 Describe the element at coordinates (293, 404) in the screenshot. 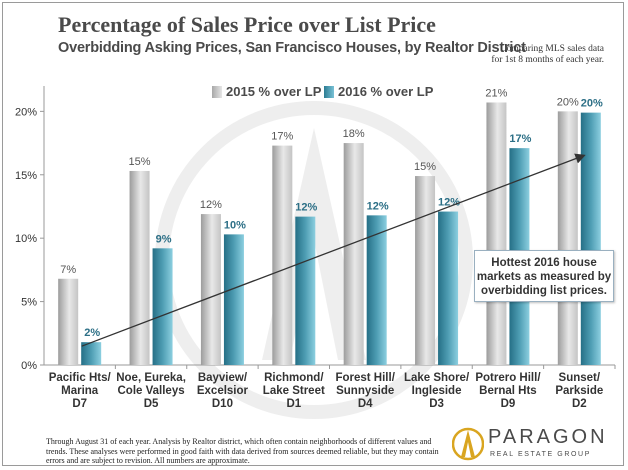

I see `x-category-label: D1` at that location.